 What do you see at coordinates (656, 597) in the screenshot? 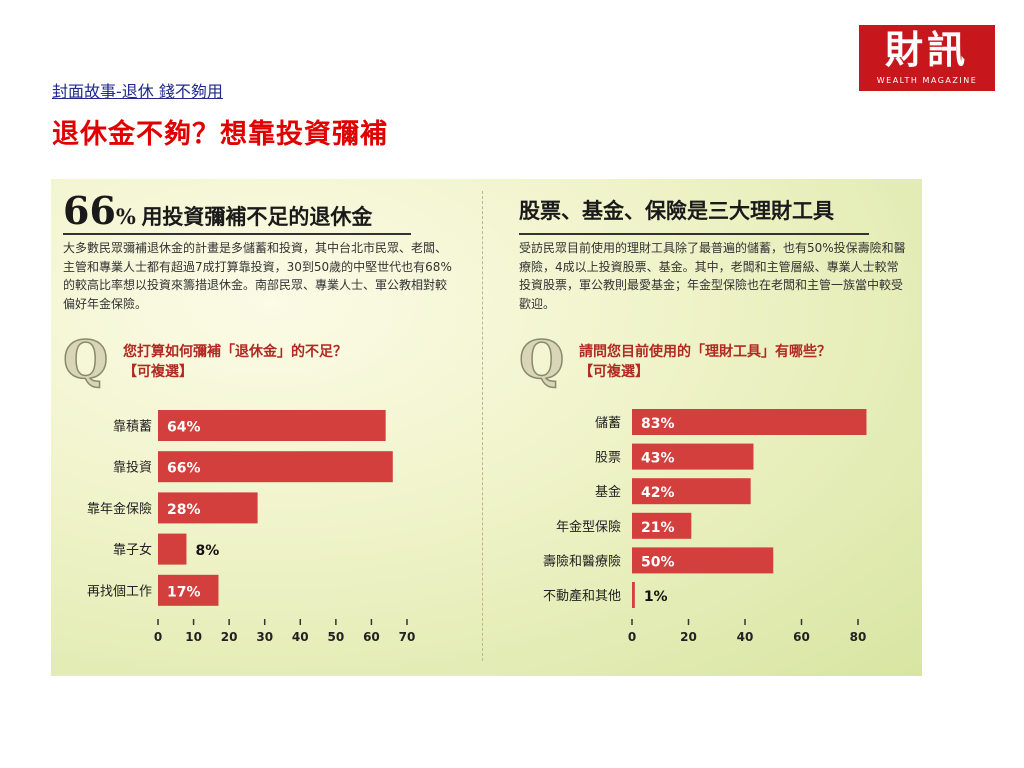
I see `value-label: 1%` at bounding box center [656, 597].